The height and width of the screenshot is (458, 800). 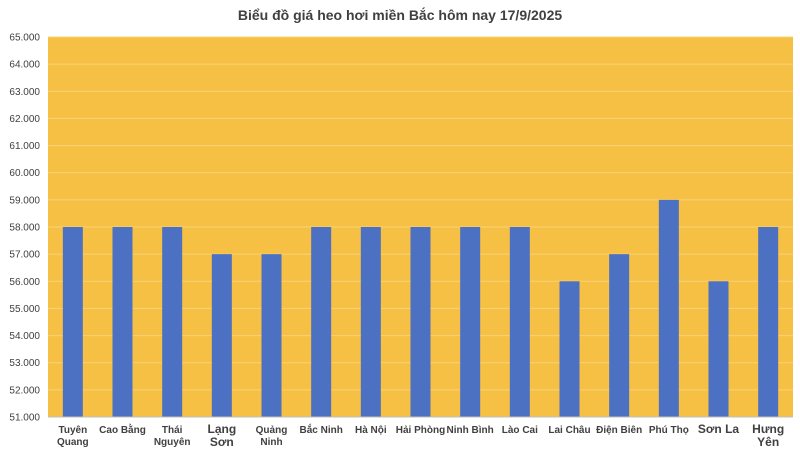 I want to click on x-tick-label: Cao Bằng, so click(x=122, y=429).